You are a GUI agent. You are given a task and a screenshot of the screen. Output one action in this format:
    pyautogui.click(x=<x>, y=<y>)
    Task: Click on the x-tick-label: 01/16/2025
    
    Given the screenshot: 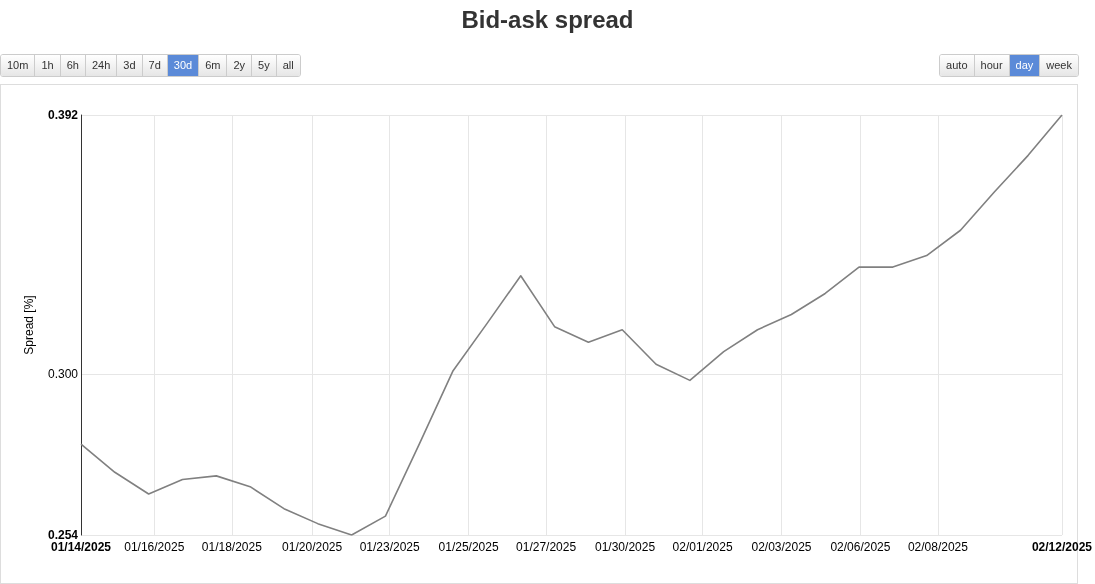 What is the action you would take?
    pyautogui.click(x=154, y=547)
    